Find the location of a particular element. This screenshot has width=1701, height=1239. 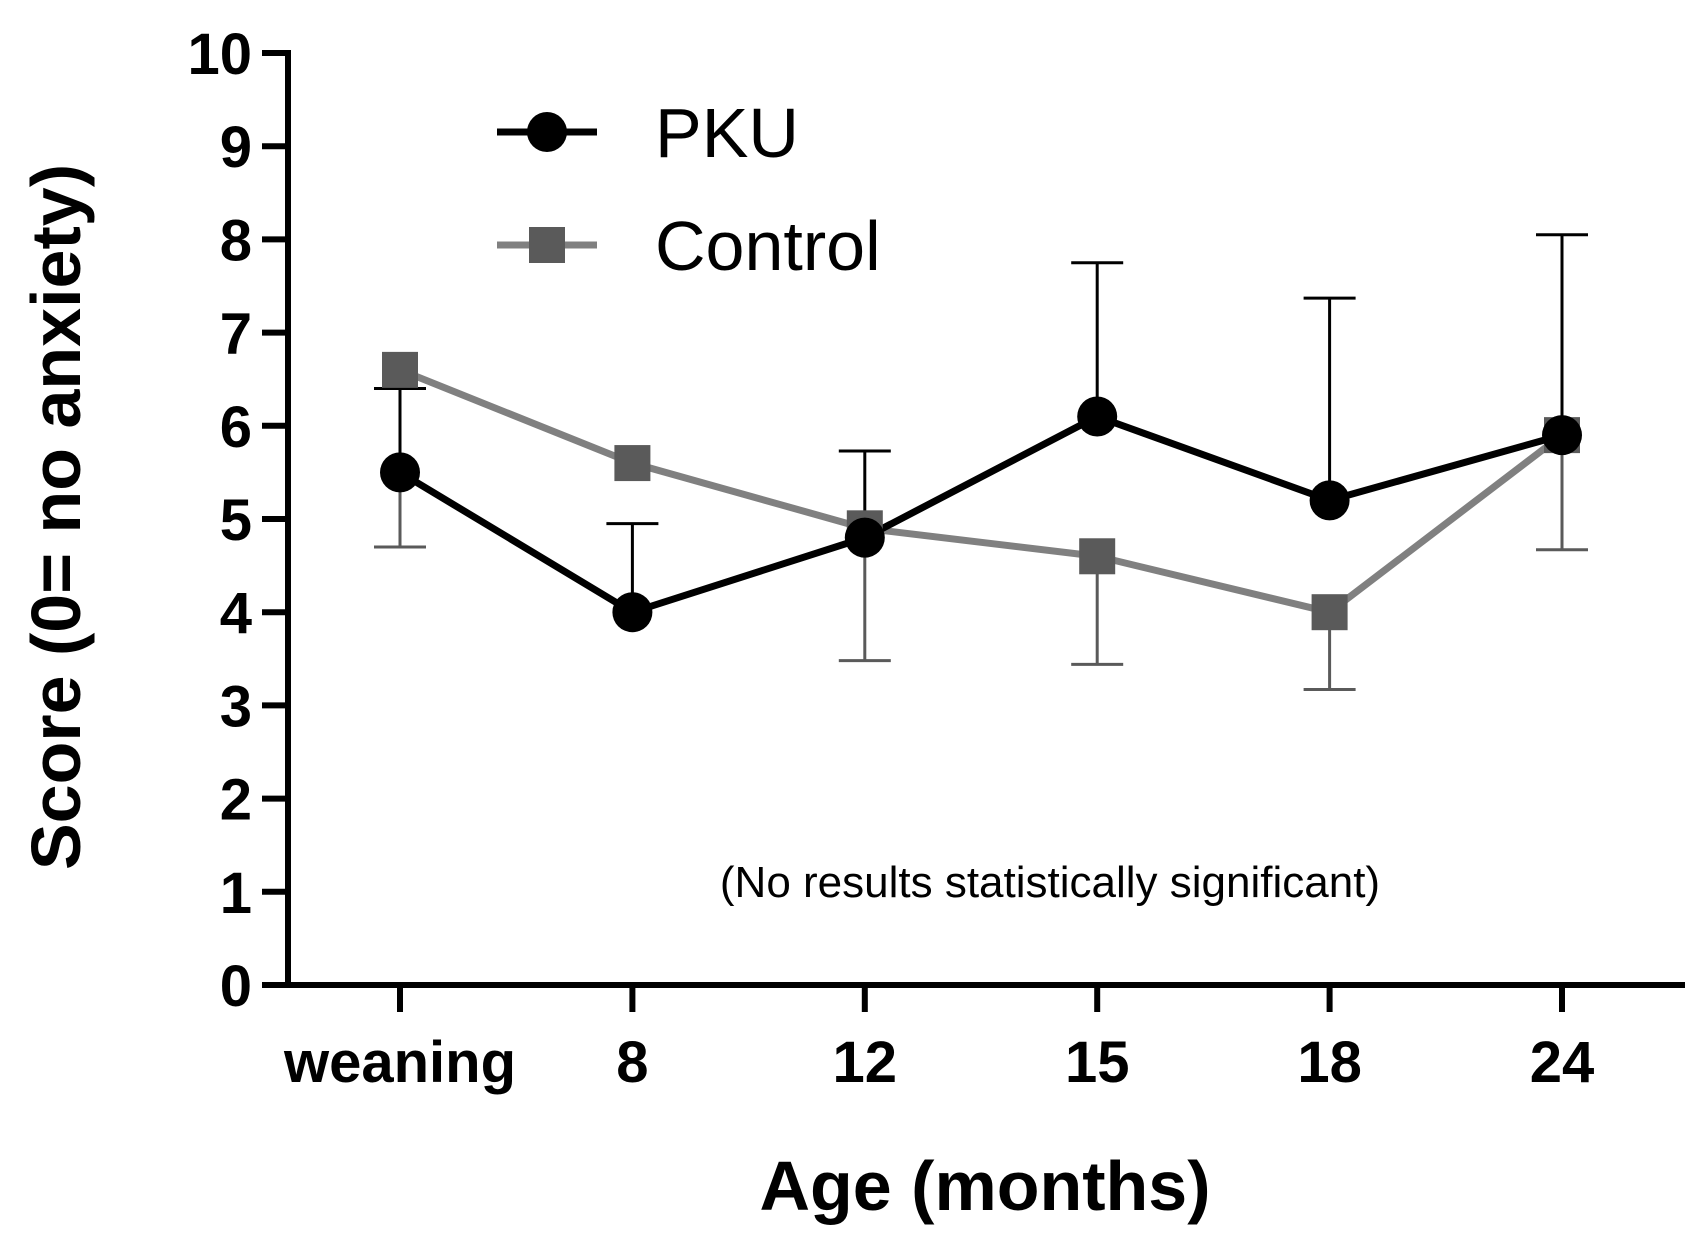

data-point-control-weaning is located at coordinates (400, 369).